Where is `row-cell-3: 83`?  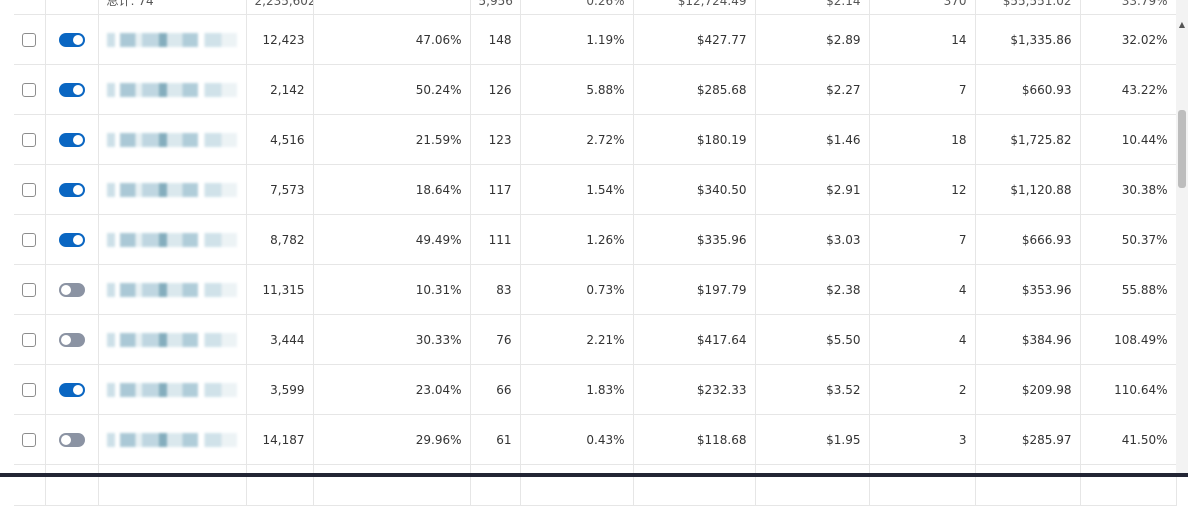
row-cell-3: 83 is located at coordinates (495, 289).